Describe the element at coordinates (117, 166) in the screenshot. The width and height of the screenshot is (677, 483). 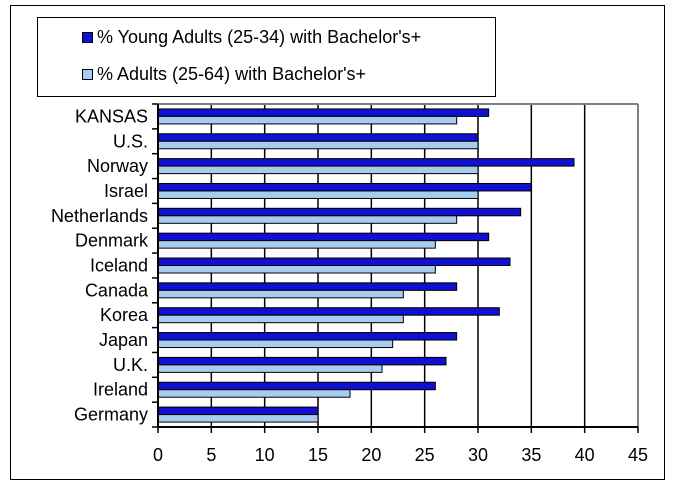
I see `category-label: Norway` at that location.